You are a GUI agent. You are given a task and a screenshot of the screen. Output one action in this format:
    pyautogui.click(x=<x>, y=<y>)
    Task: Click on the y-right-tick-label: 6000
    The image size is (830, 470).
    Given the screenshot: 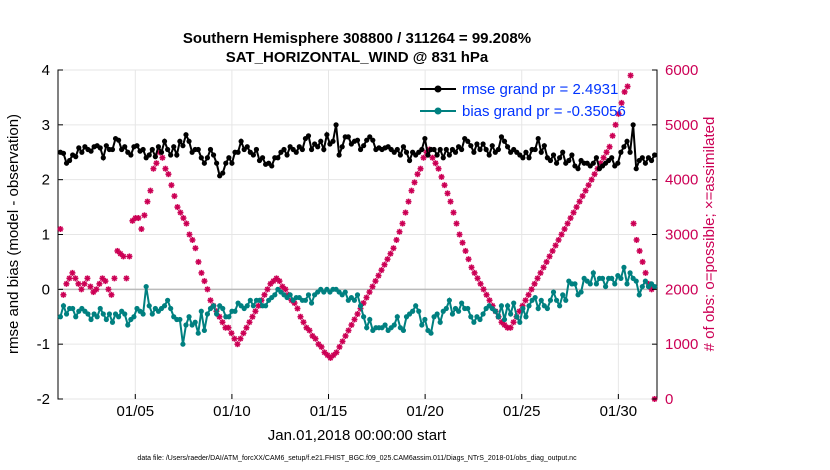 What is the action you would take?
    pyautogui.click(x=681, y=70)
    